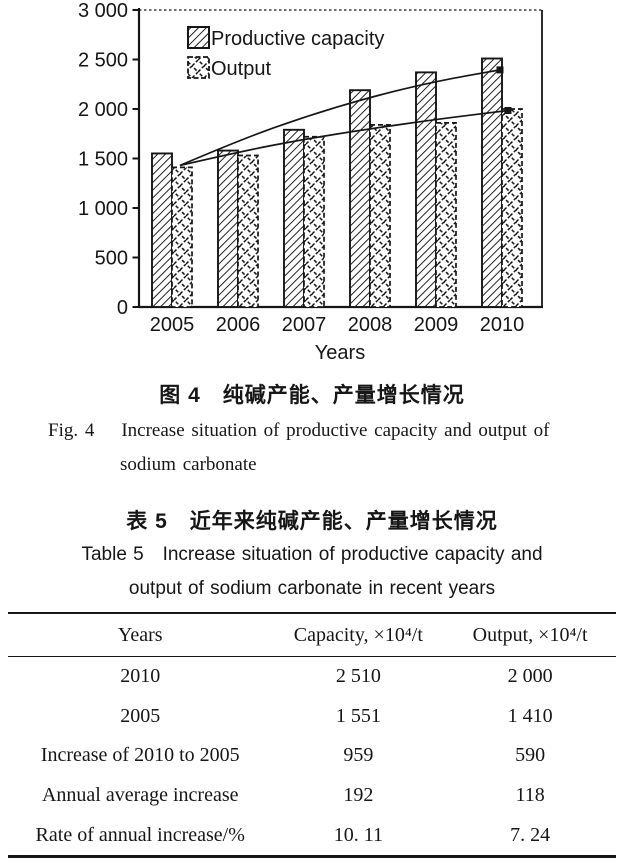 This screenshot has width=624, height=868. I want to click on output-swatch-icon, so click(198, 67).